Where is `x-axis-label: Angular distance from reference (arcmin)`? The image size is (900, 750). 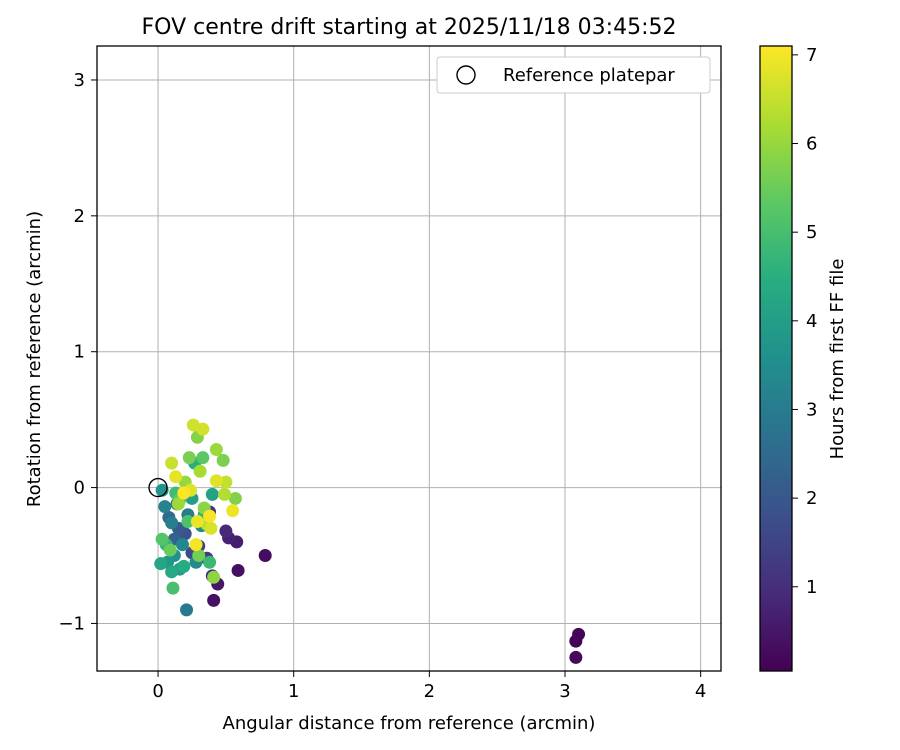 x-axis-label: Angular distance from reference (arcmin) is located at coordinates (409, 723).